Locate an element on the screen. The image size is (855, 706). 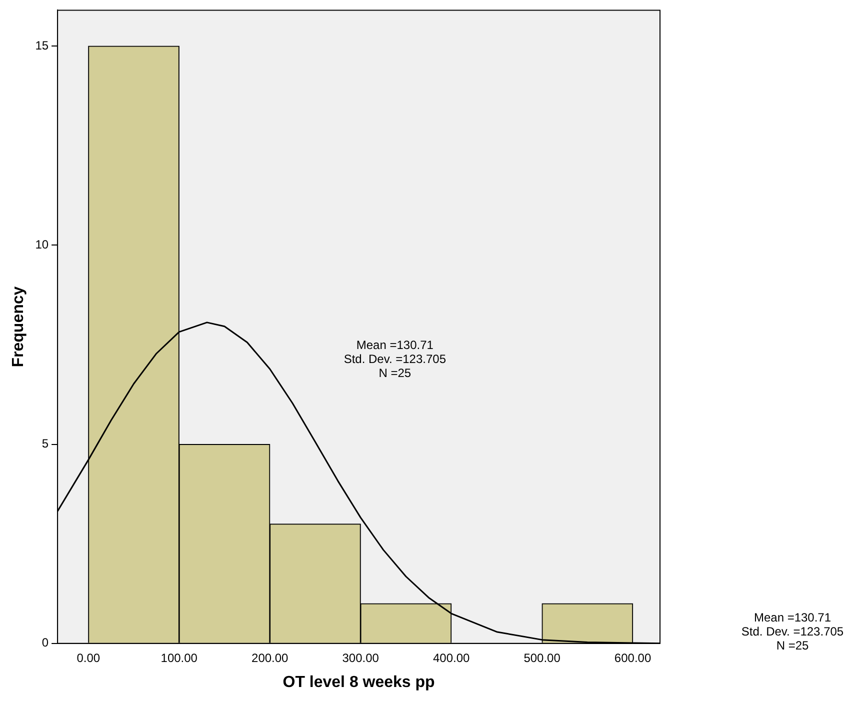
annotation: Mean =130.71 is located at coordinates (395, 345).